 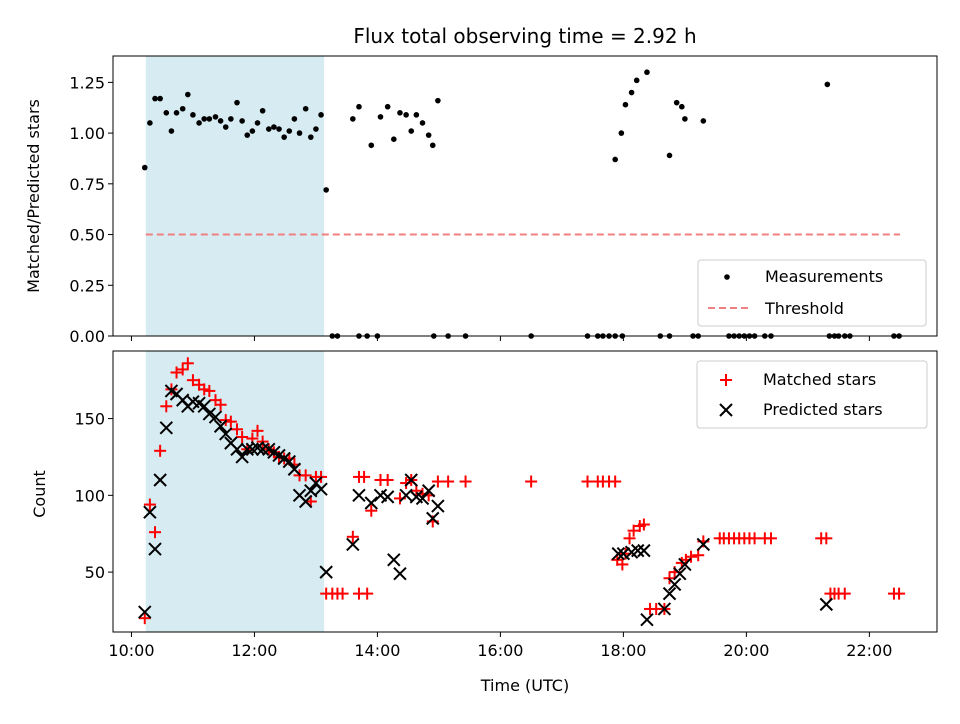 I want to click on x-tick-label: 12:00, so click(x=254, y=650).